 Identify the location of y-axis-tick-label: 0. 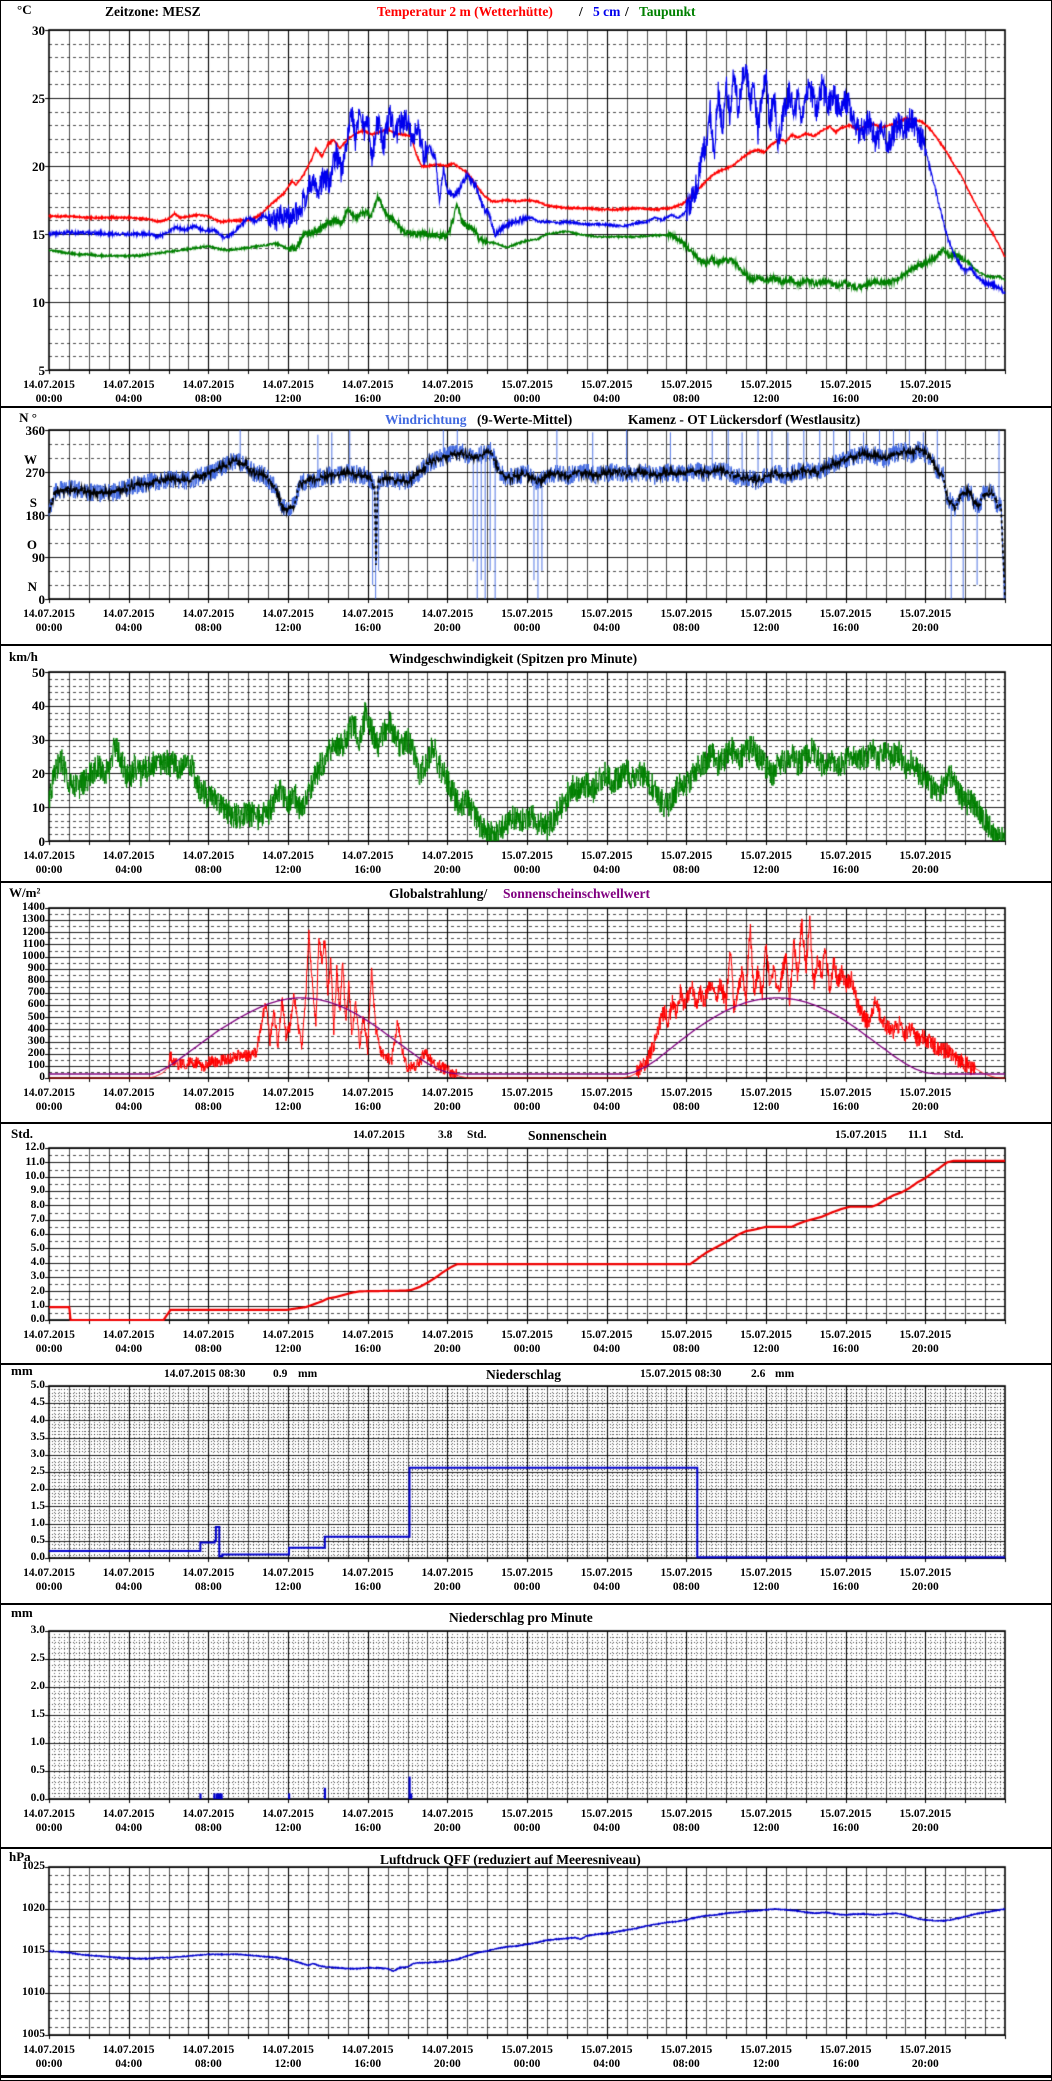
(42, 1077).